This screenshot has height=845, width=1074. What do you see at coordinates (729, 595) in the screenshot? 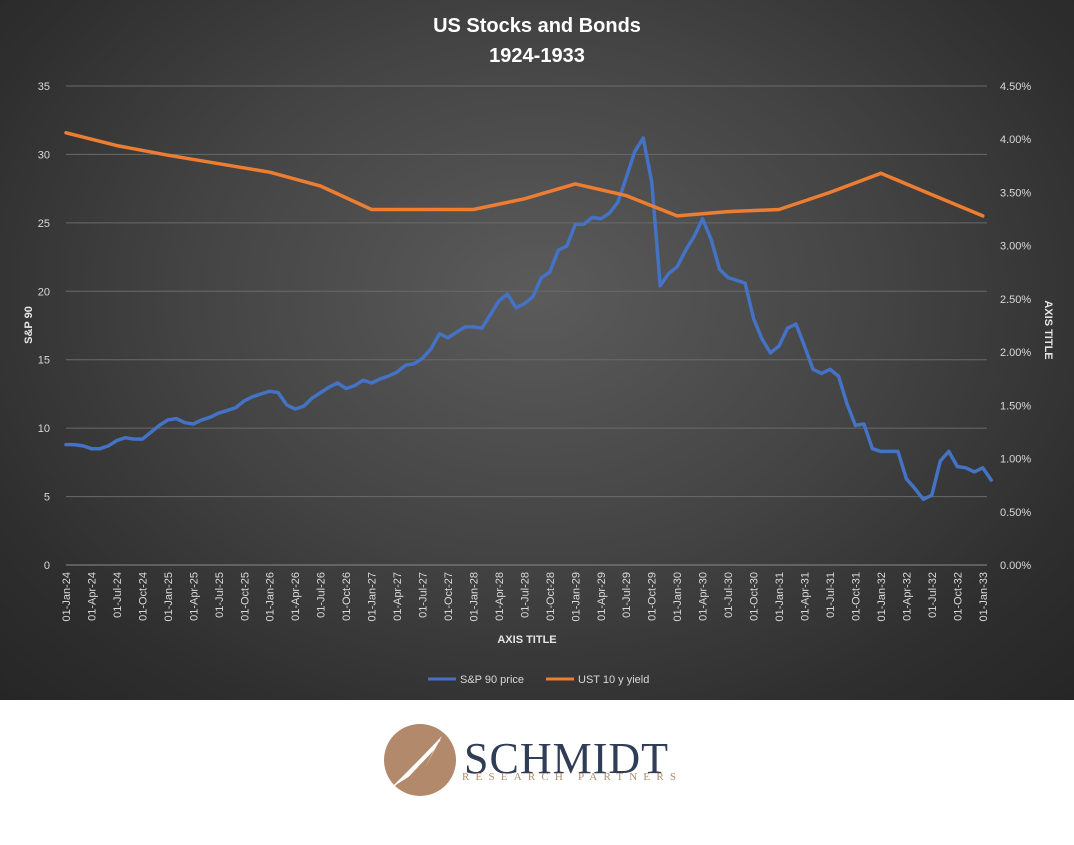
I see `x-tick-label: 01-Jul-30` at bounding box center [729, 595].